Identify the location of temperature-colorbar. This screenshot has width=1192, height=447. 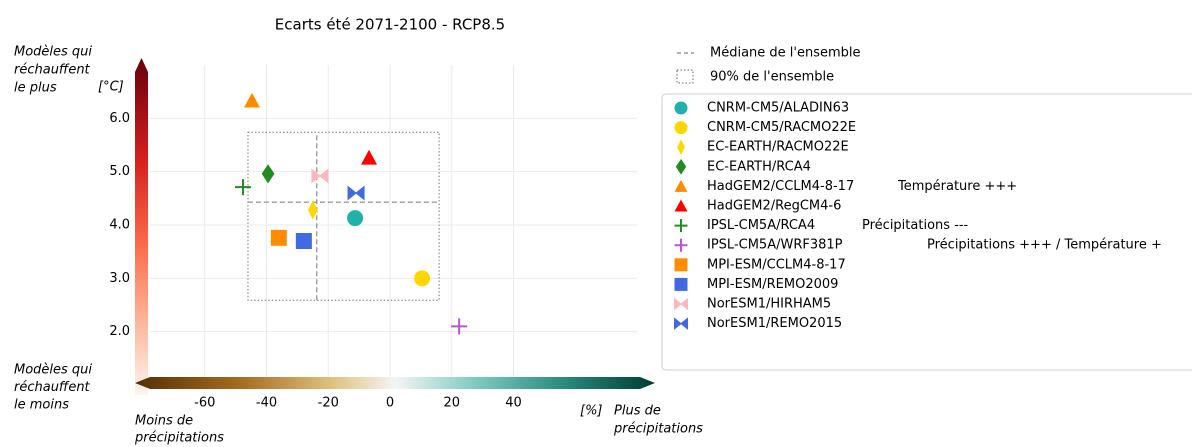
(141, 226).